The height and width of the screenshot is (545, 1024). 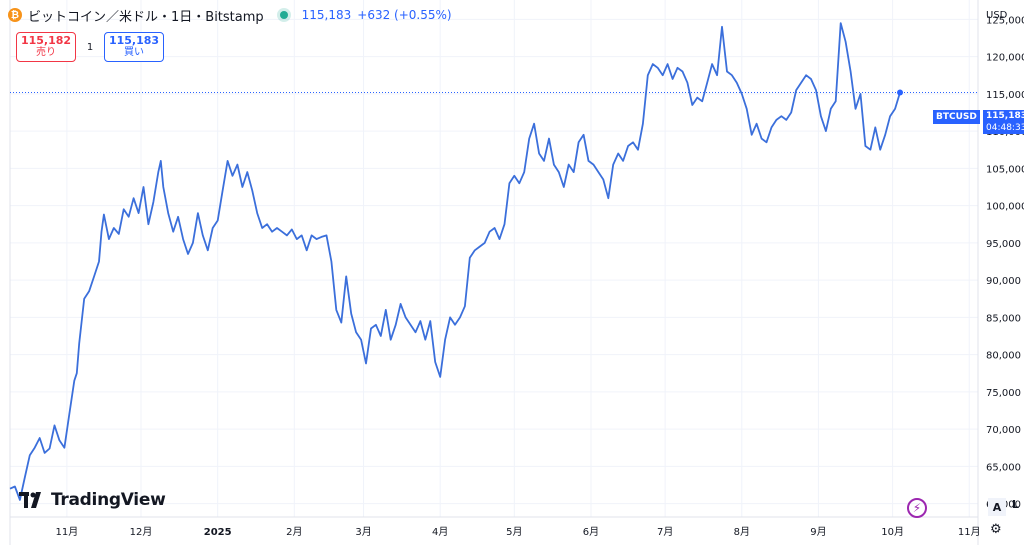 What do you see at coordinates (1003, 430) in the screenshot?
I see `y-tick-label: 70,000` at bounding box center [1003, 430].